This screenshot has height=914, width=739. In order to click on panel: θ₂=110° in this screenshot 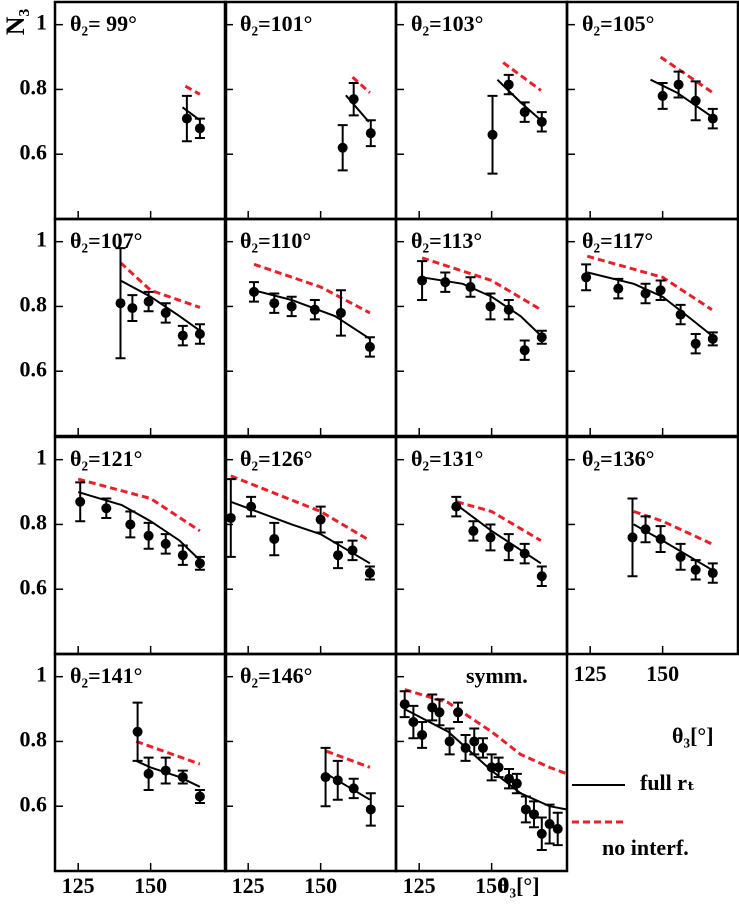, I will do `click(310, 327)`.